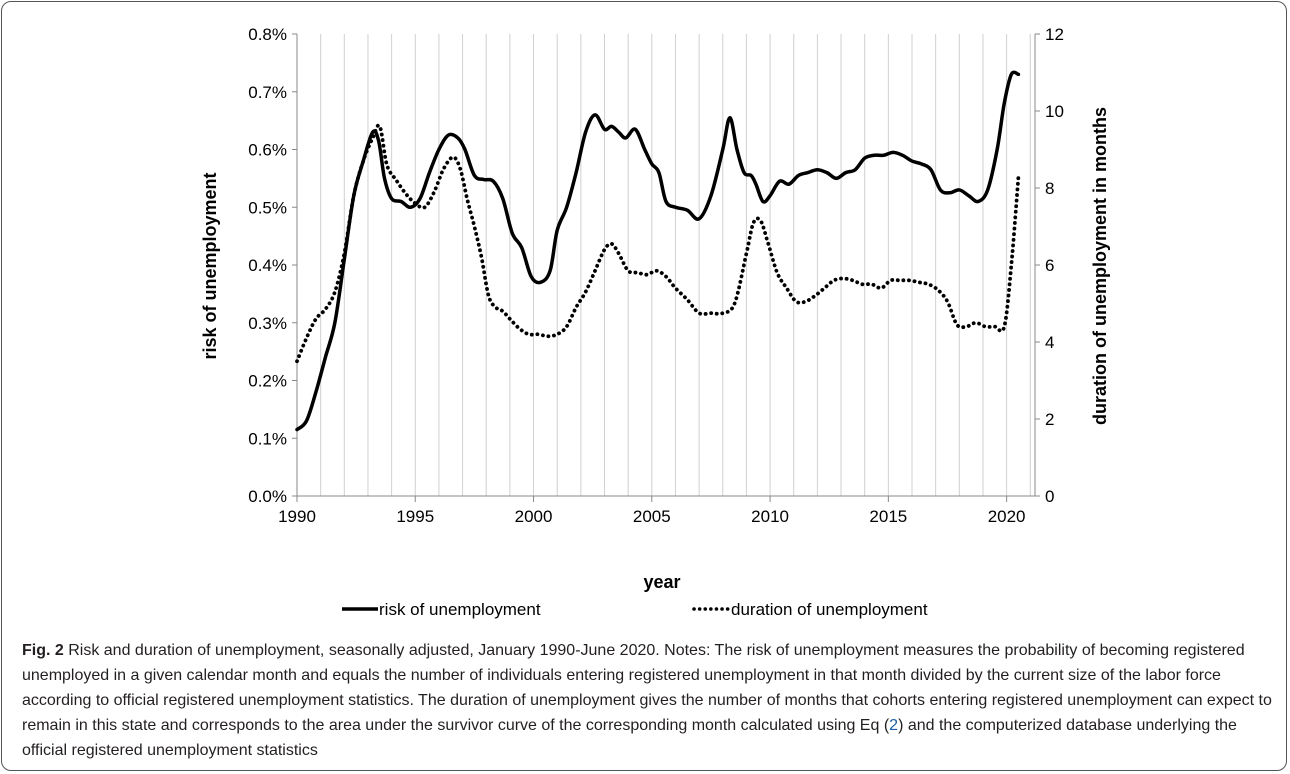 This screenshot has width=1290, height=774. Describe the element at coordinates (267, 323) in the screenshot. I see `y-tick-label: 0.3%` at that location.